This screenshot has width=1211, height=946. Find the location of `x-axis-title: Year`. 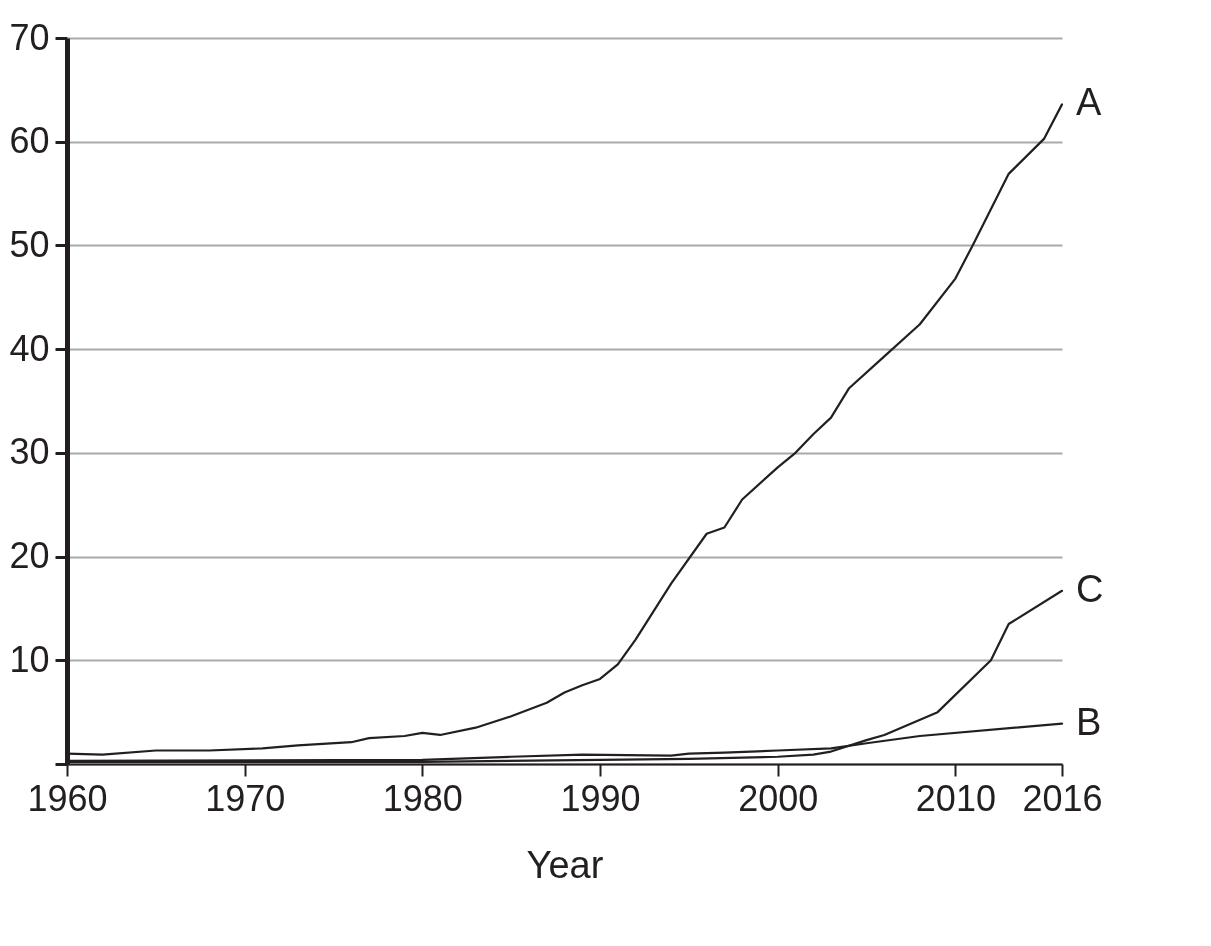

x-axis-title: Year is located at coordinates (565, 864).